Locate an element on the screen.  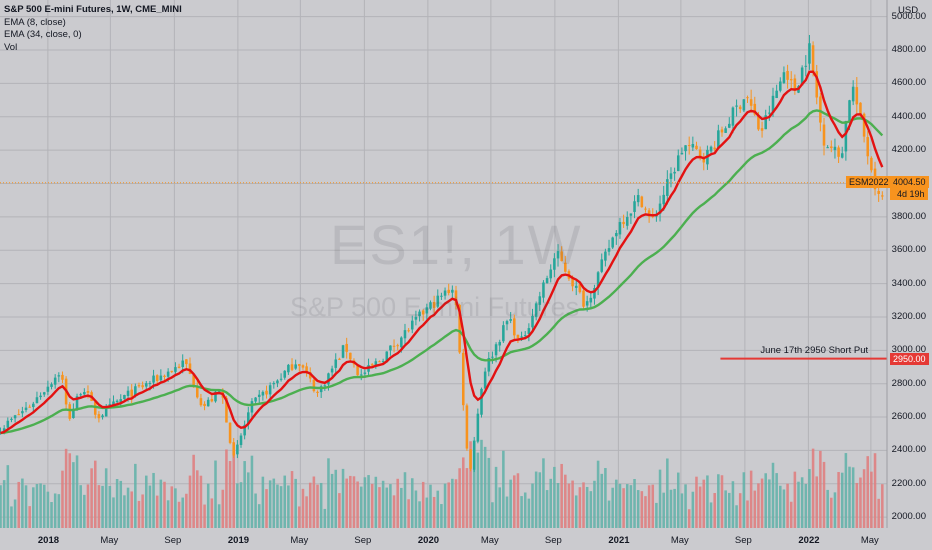
legend-volume: Vol is located at coordinates (11, 47).